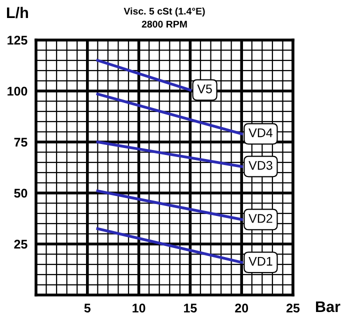 The height and width of the screenshot is (321, 343). What do you see at coordinates (18, 40) in the screenshot?
I see `y-tick-label: 125` at bounding box center [18, 40].